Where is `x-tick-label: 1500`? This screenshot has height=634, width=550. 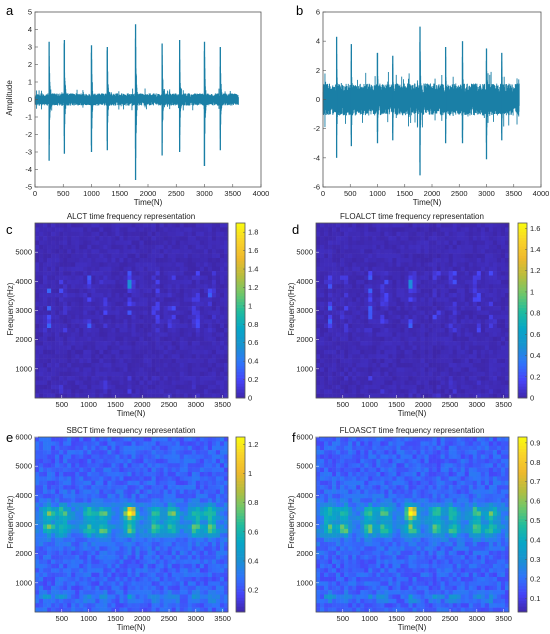 x-tick-label: 1500 is located at coordinates (115, 404).